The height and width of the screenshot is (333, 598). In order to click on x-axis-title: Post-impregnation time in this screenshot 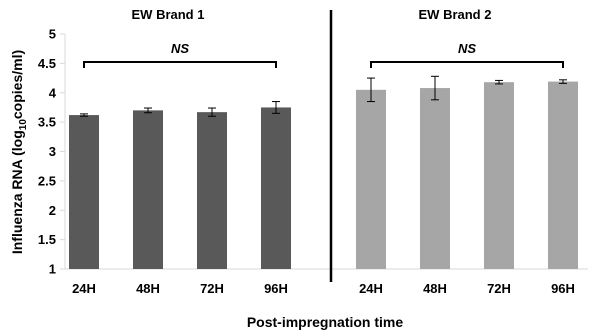, I will do `click(325, 322)`.